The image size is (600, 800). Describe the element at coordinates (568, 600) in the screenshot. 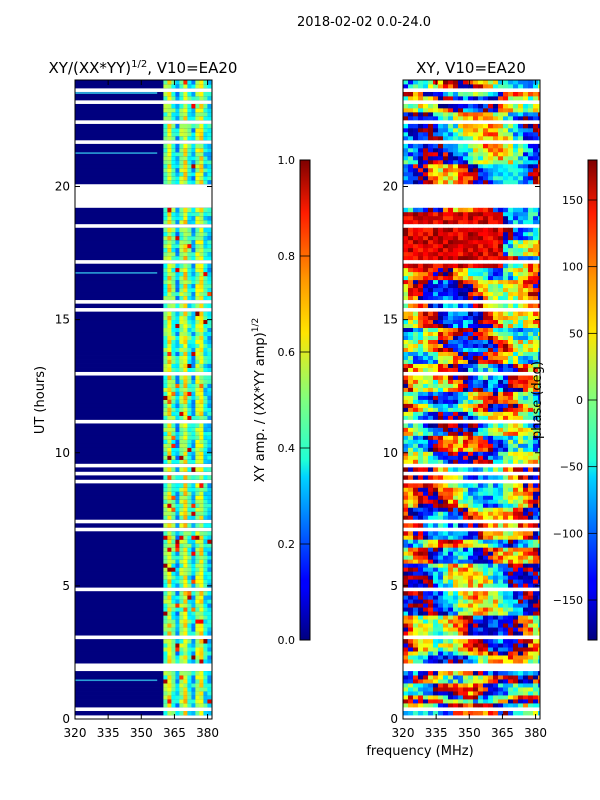

I see `colorbar-tick-label: −150` at that location.